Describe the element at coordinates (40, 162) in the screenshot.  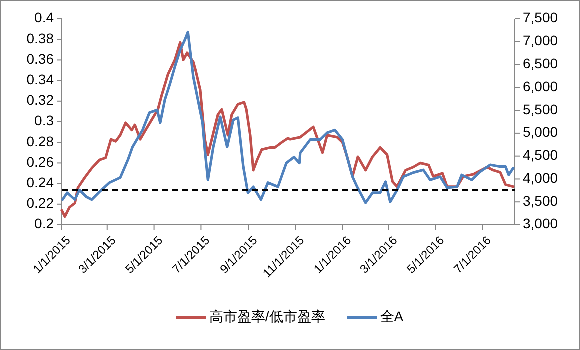
I see `y-tick-label: 0.26` at that location.